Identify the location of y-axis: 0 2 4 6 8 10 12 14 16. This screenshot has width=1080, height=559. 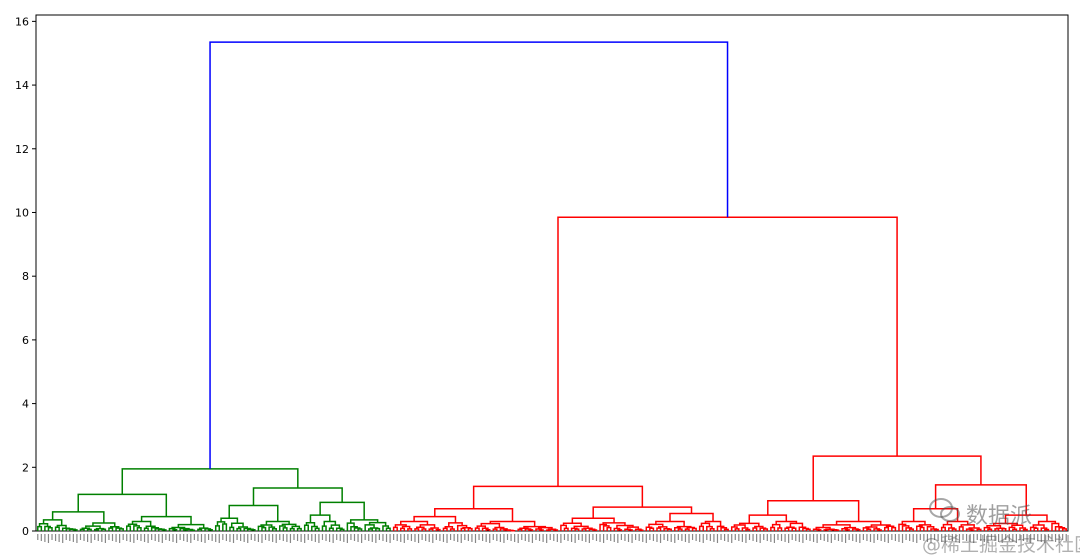
(25, 276).